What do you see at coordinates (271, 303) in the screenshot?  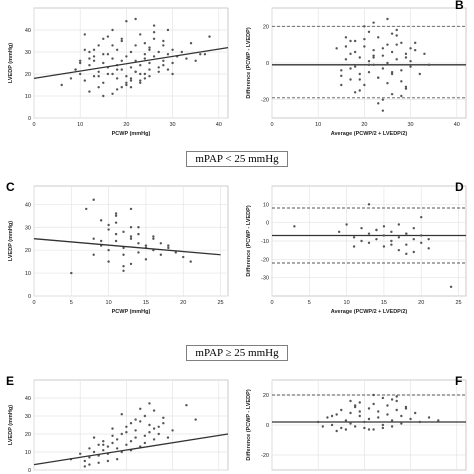 I see `x-tick-label-d: 0` at bounding box center [271, 303].